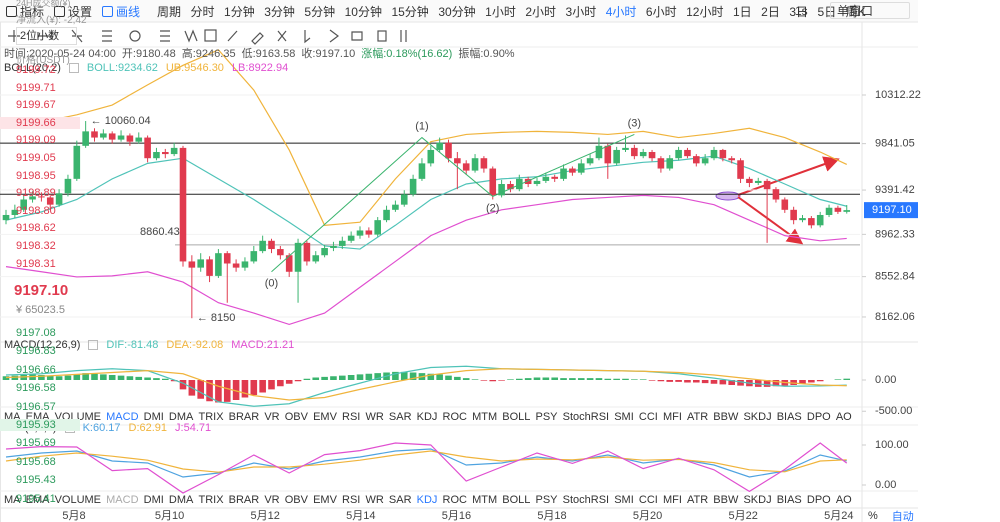 This screenshot has width=1000, height=522. Describe the element at coordinates (873, 516) in the screenshot. I see `axis-control: %` at that location.